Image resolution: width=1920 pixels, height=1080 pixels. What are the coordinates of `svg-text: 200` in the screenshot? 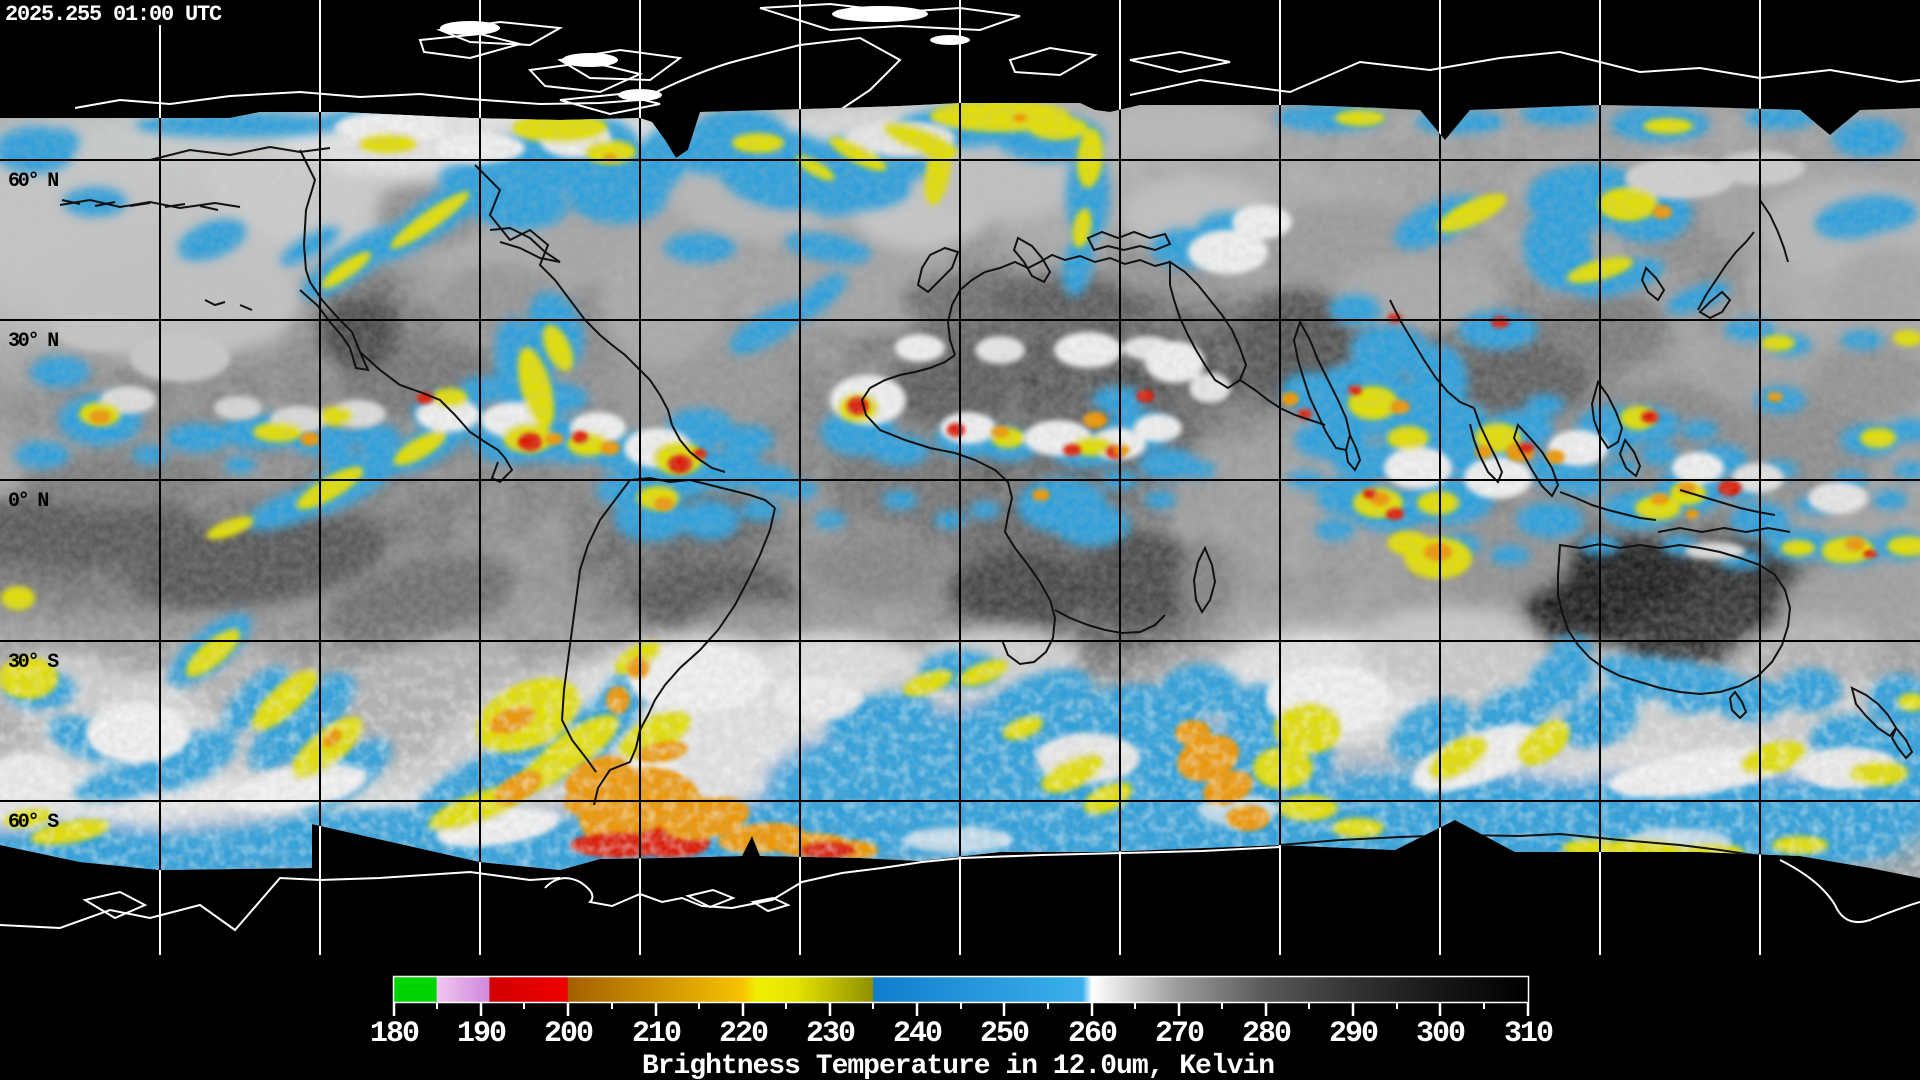 It's located at (568, 1034).